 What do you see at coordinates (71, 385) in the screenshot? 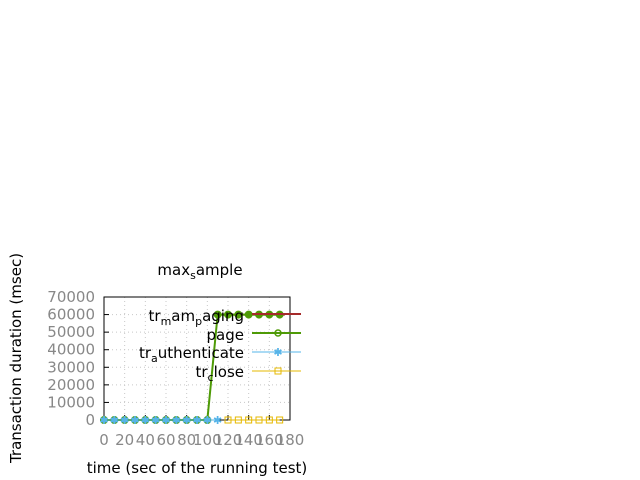
I see `y-tick-label: 20000` at bounding box center [71, 385].